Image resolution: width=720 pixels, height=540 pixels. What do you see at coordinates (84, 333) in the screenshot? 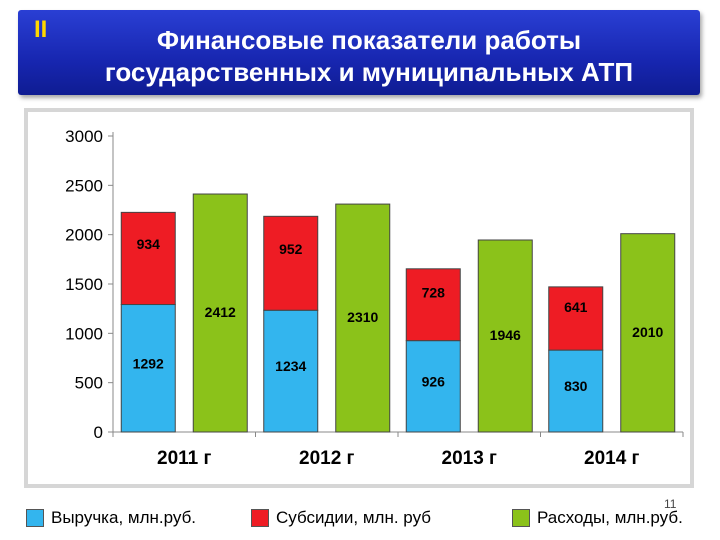
I see `y-tick-label: 1000` at bounding box center [84, 333].